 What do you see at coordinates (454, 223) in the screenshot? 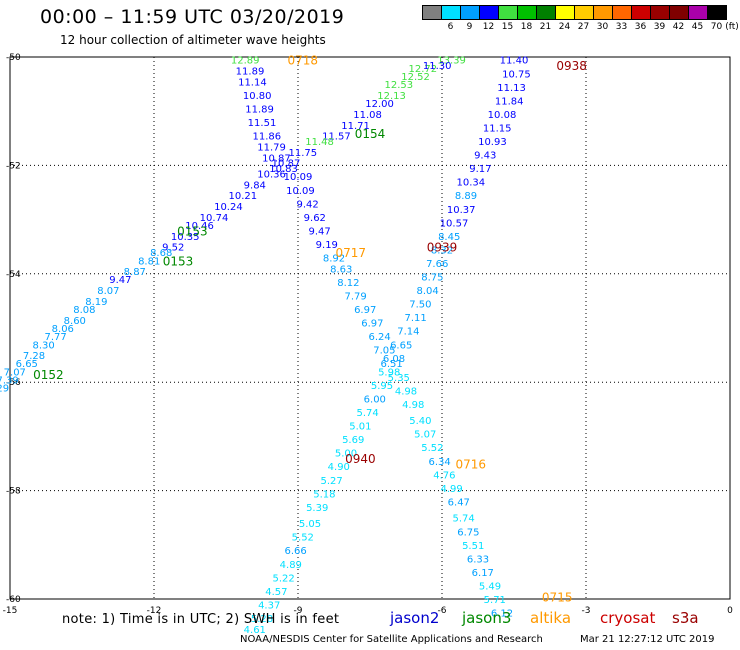
I see `swh-value: 10.57` at bounding box center [454, 223].